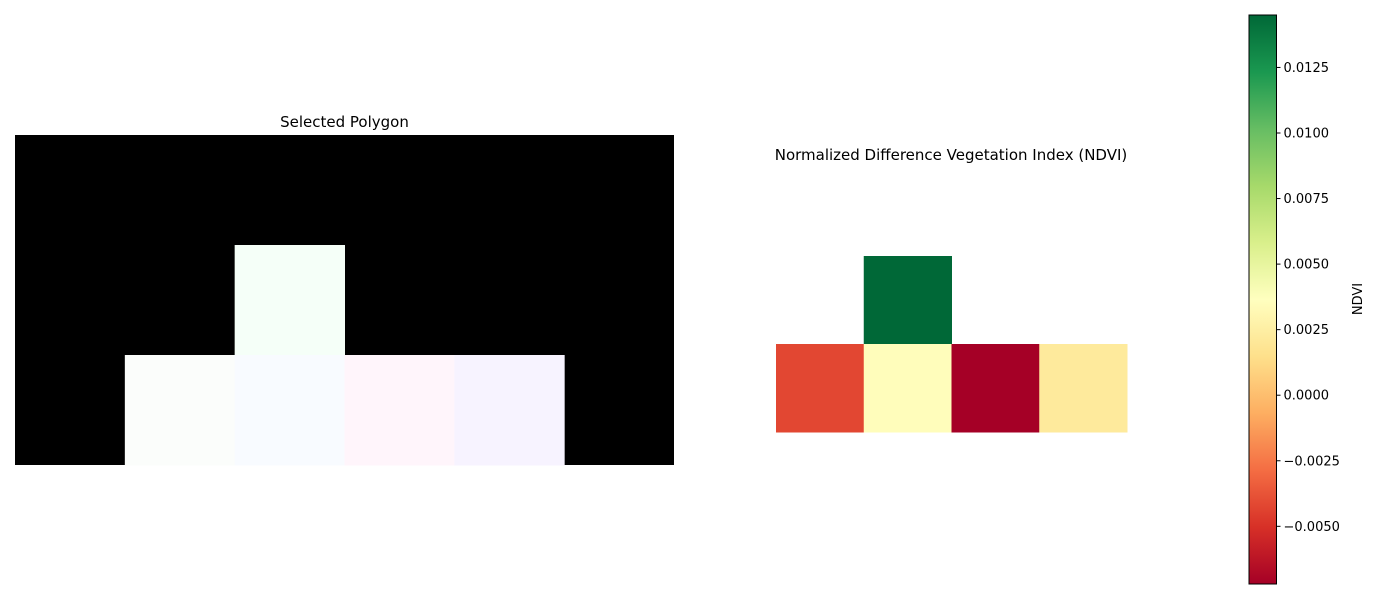  I want to click on colorbar-tick-label: 0.0000, so click(1307, 396).